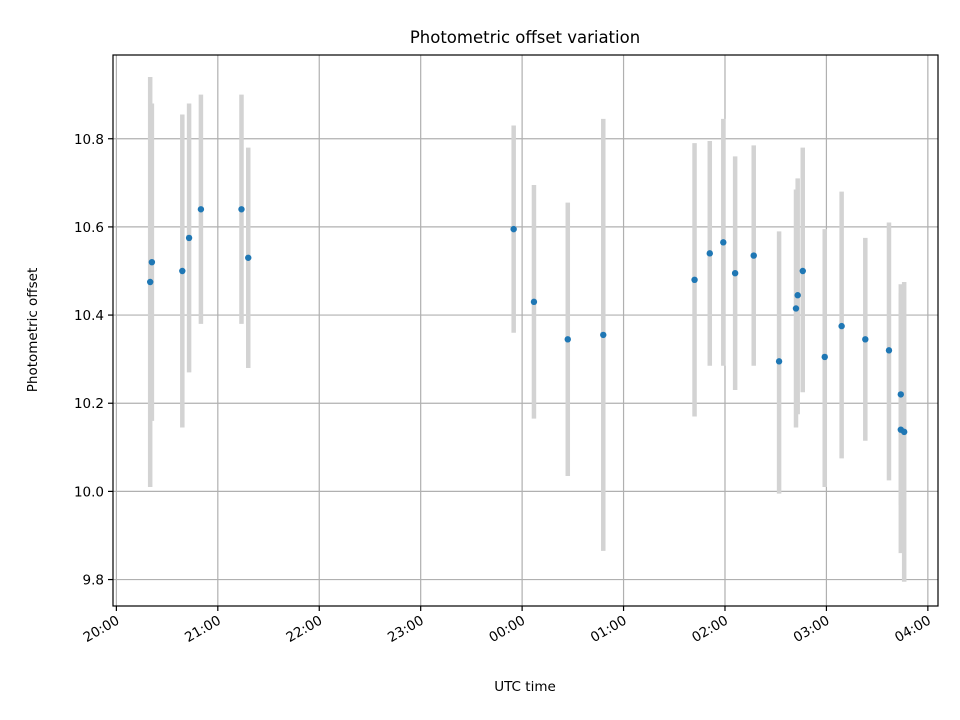  I want to click on y-tick-label: 10.8, so click(89, 140).